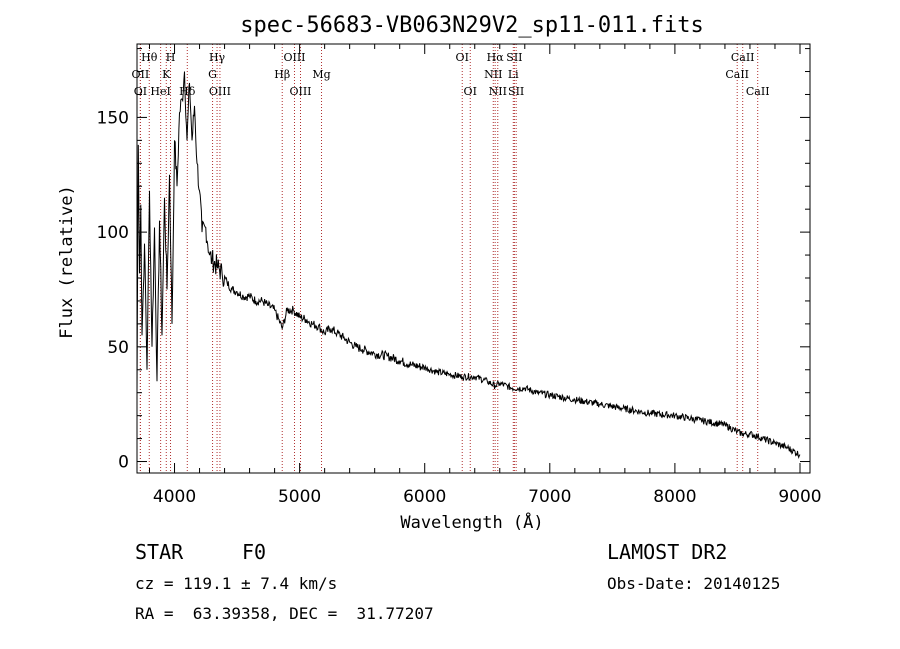 The image size is (900, 649). What do you see at coordinates (159, 552) in the screenshot?
I see `object-type: STAR` at bounding box center [159, 552].